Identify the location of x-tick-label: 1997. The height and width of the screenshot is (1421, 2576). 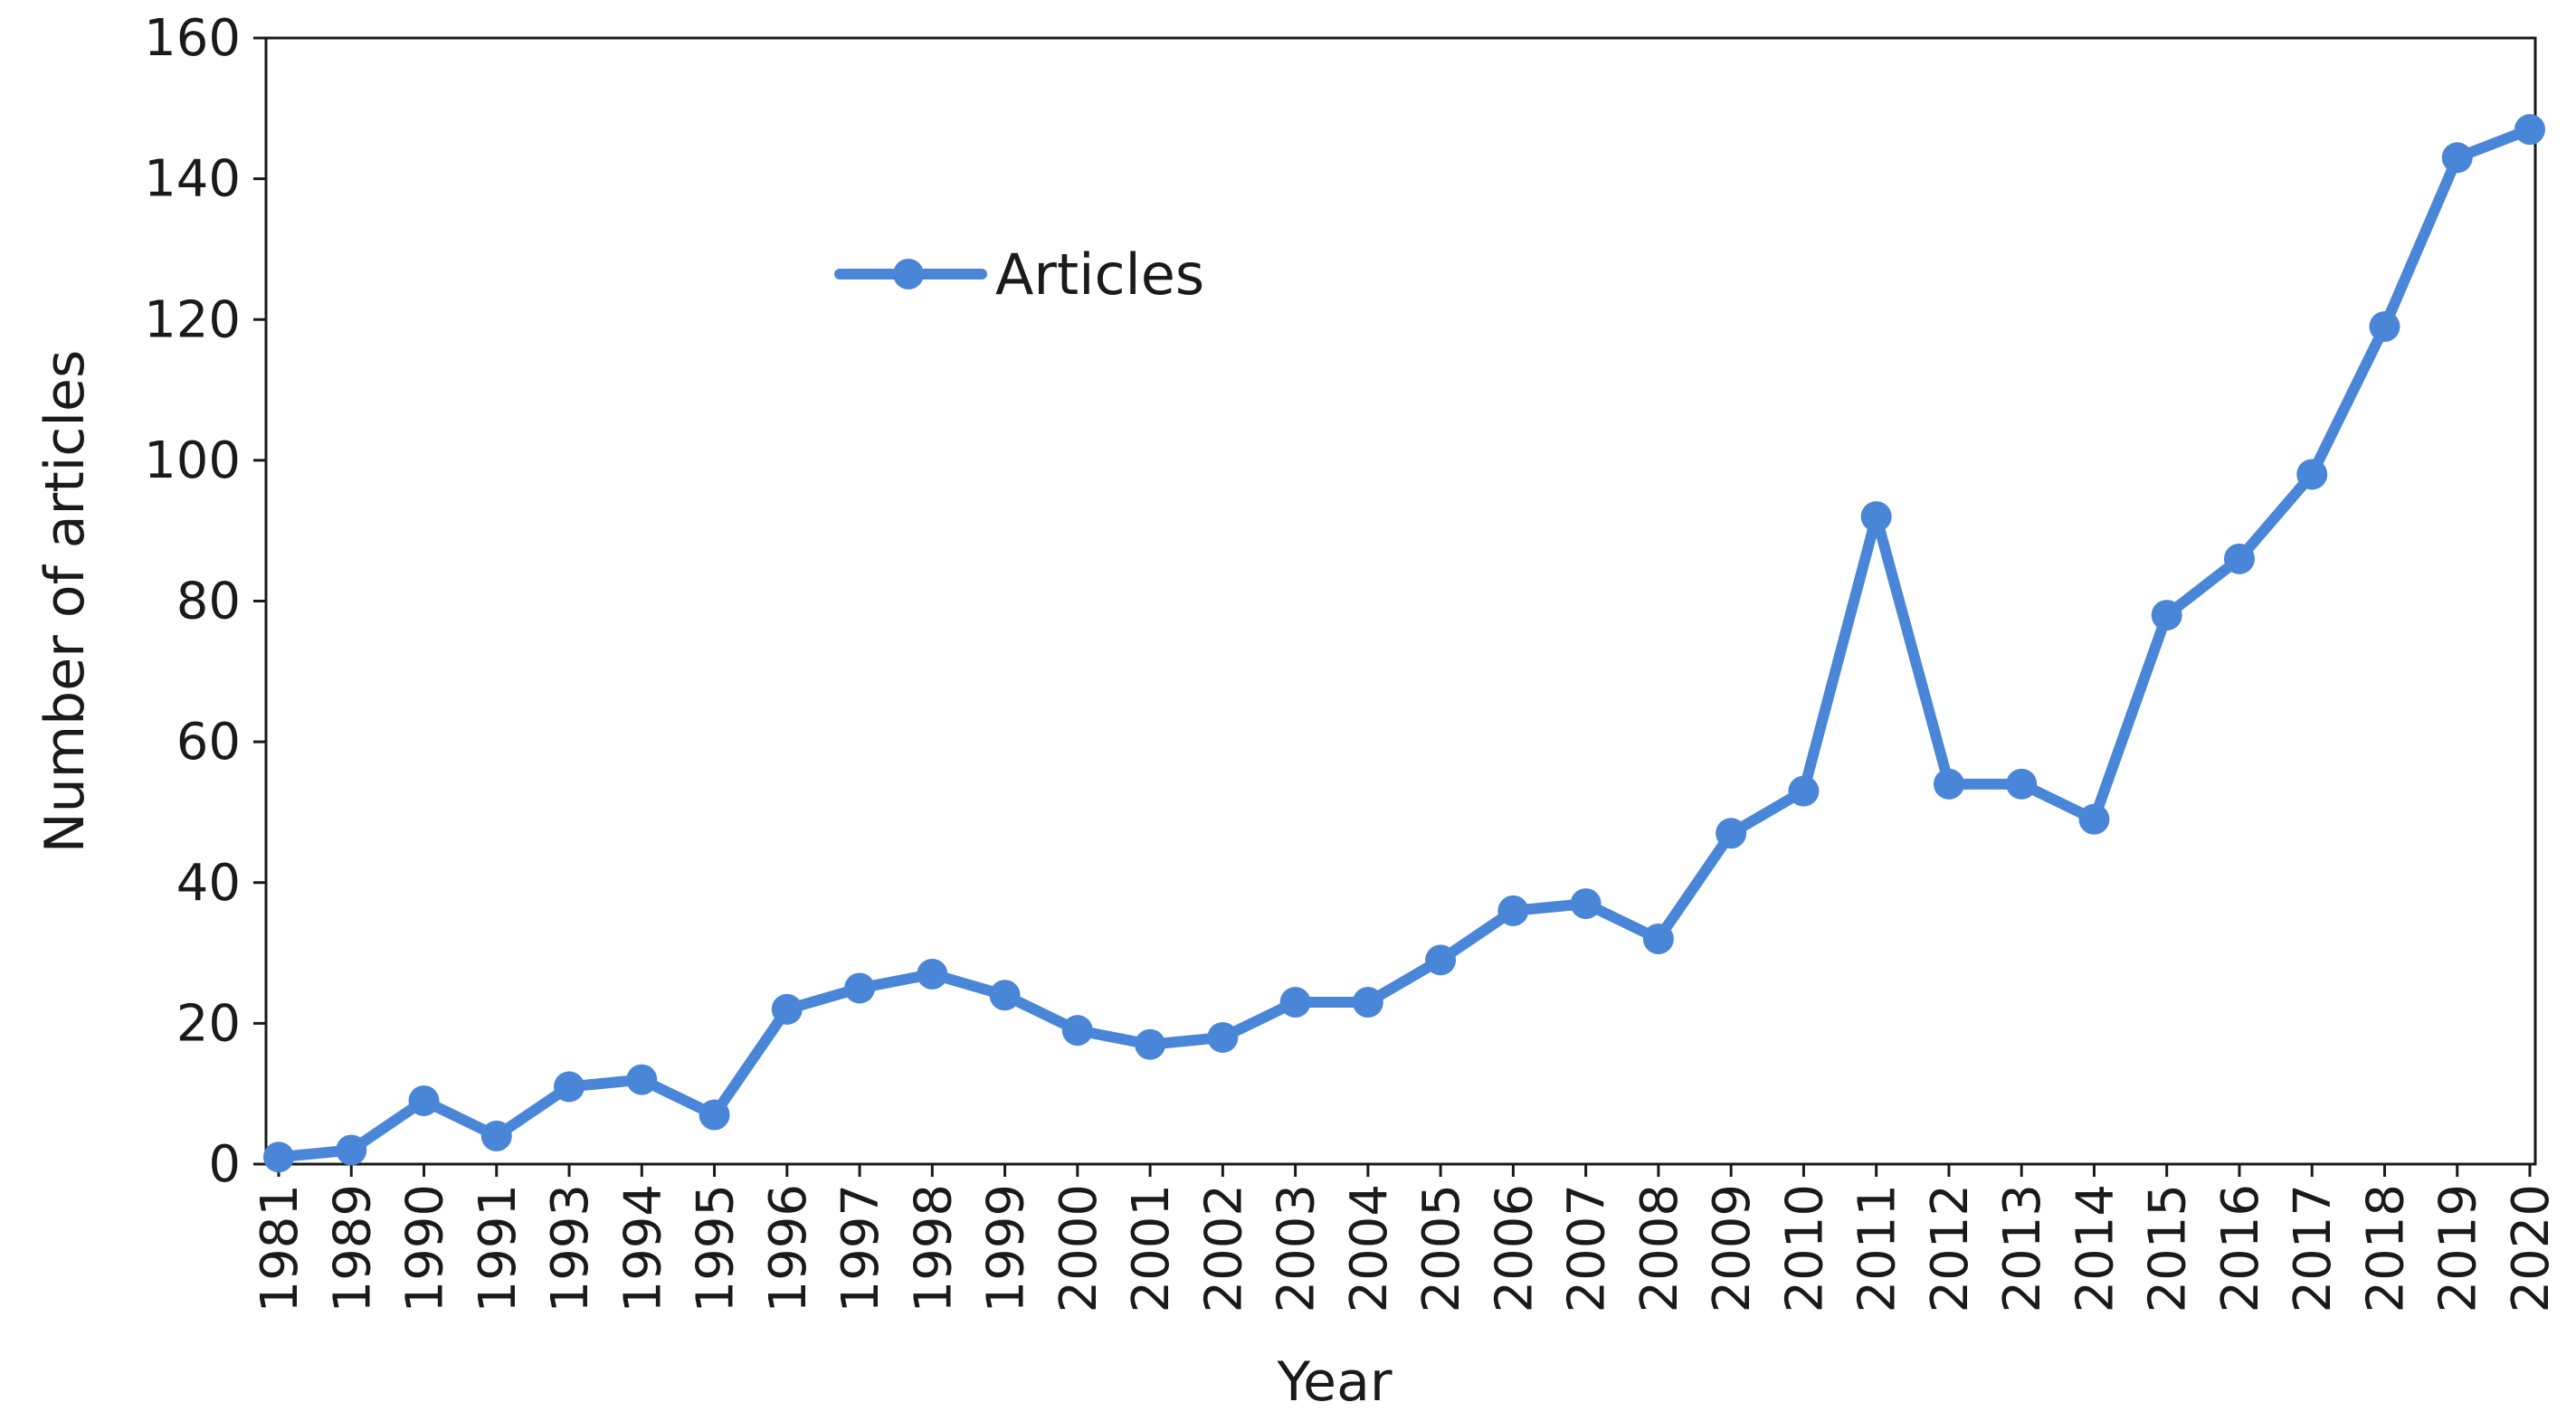
(861, 1248).